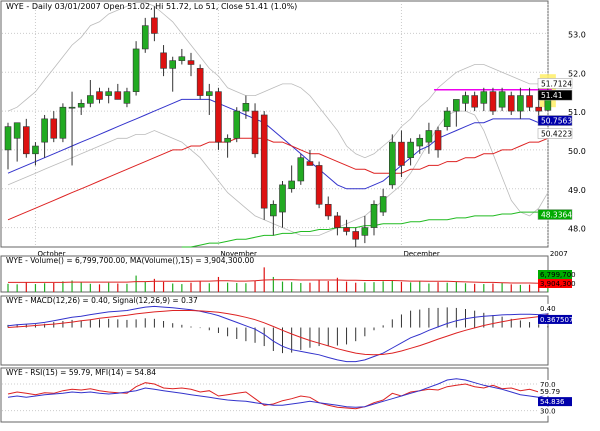 This screenshot has height=431, width=600. Describe the element at coordinates (548, 412) in the screenshot. I see `rsi-label-text: 30.0` at that location.